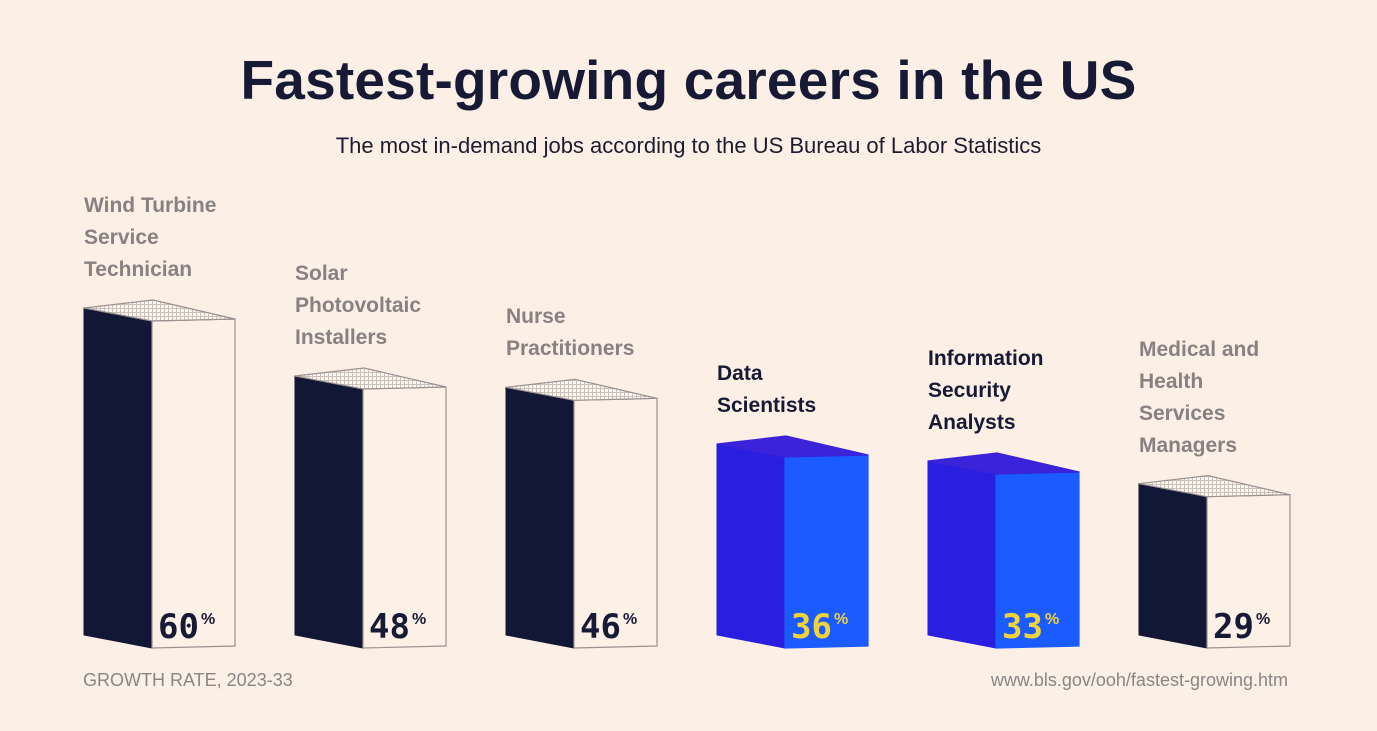 The width and height of the screenshot is (1377, 731). I want to click on source-link: www.bls.gov/ooh/fastest-growing.htm, so click(1139, 680).